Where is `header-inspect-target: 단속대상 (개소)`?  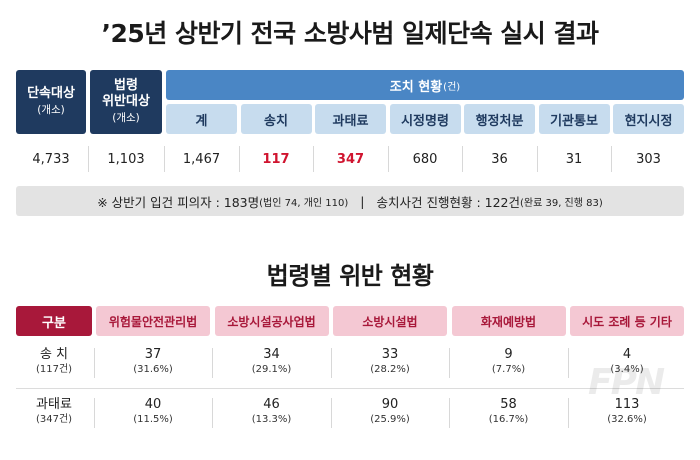
header-inspect-target: 단속대상 (개소) is located at coordinates (51, 102).